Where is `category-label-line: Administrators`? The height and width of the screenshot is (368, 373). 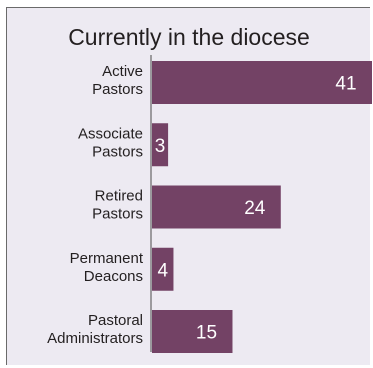
category-label-line: Administrators is located at coordinates (95, 338).